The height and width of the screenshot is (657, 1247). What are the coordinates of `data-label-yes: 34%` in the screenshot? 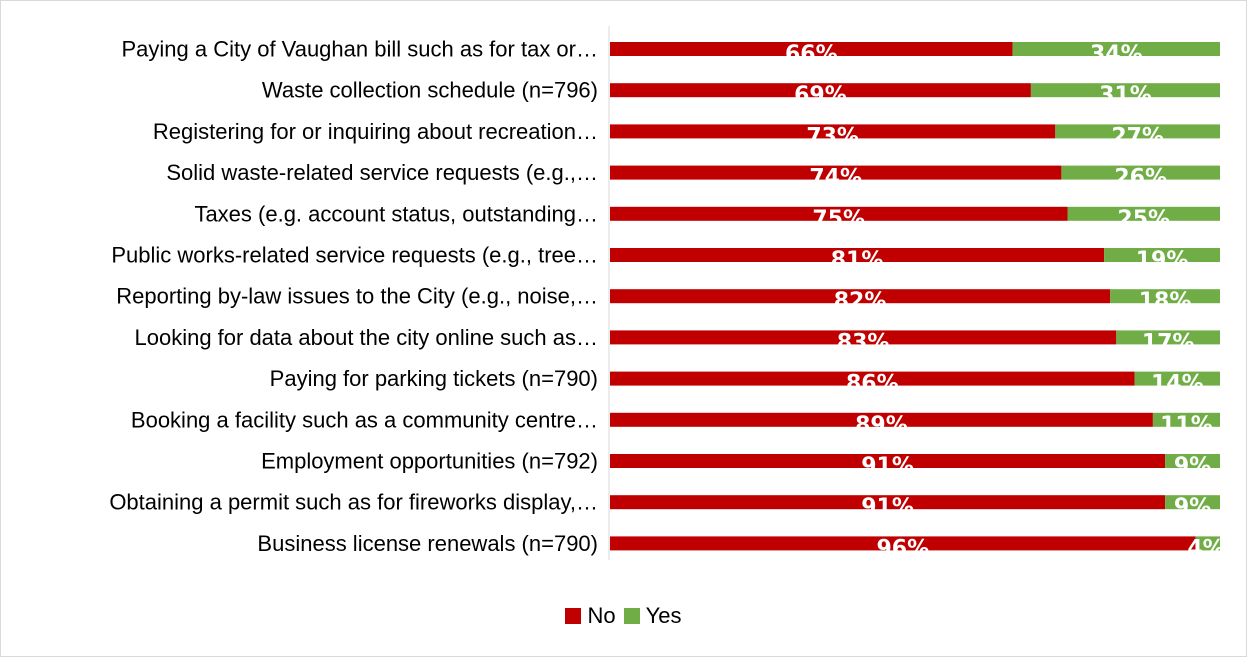 It's located at (1116, 54).